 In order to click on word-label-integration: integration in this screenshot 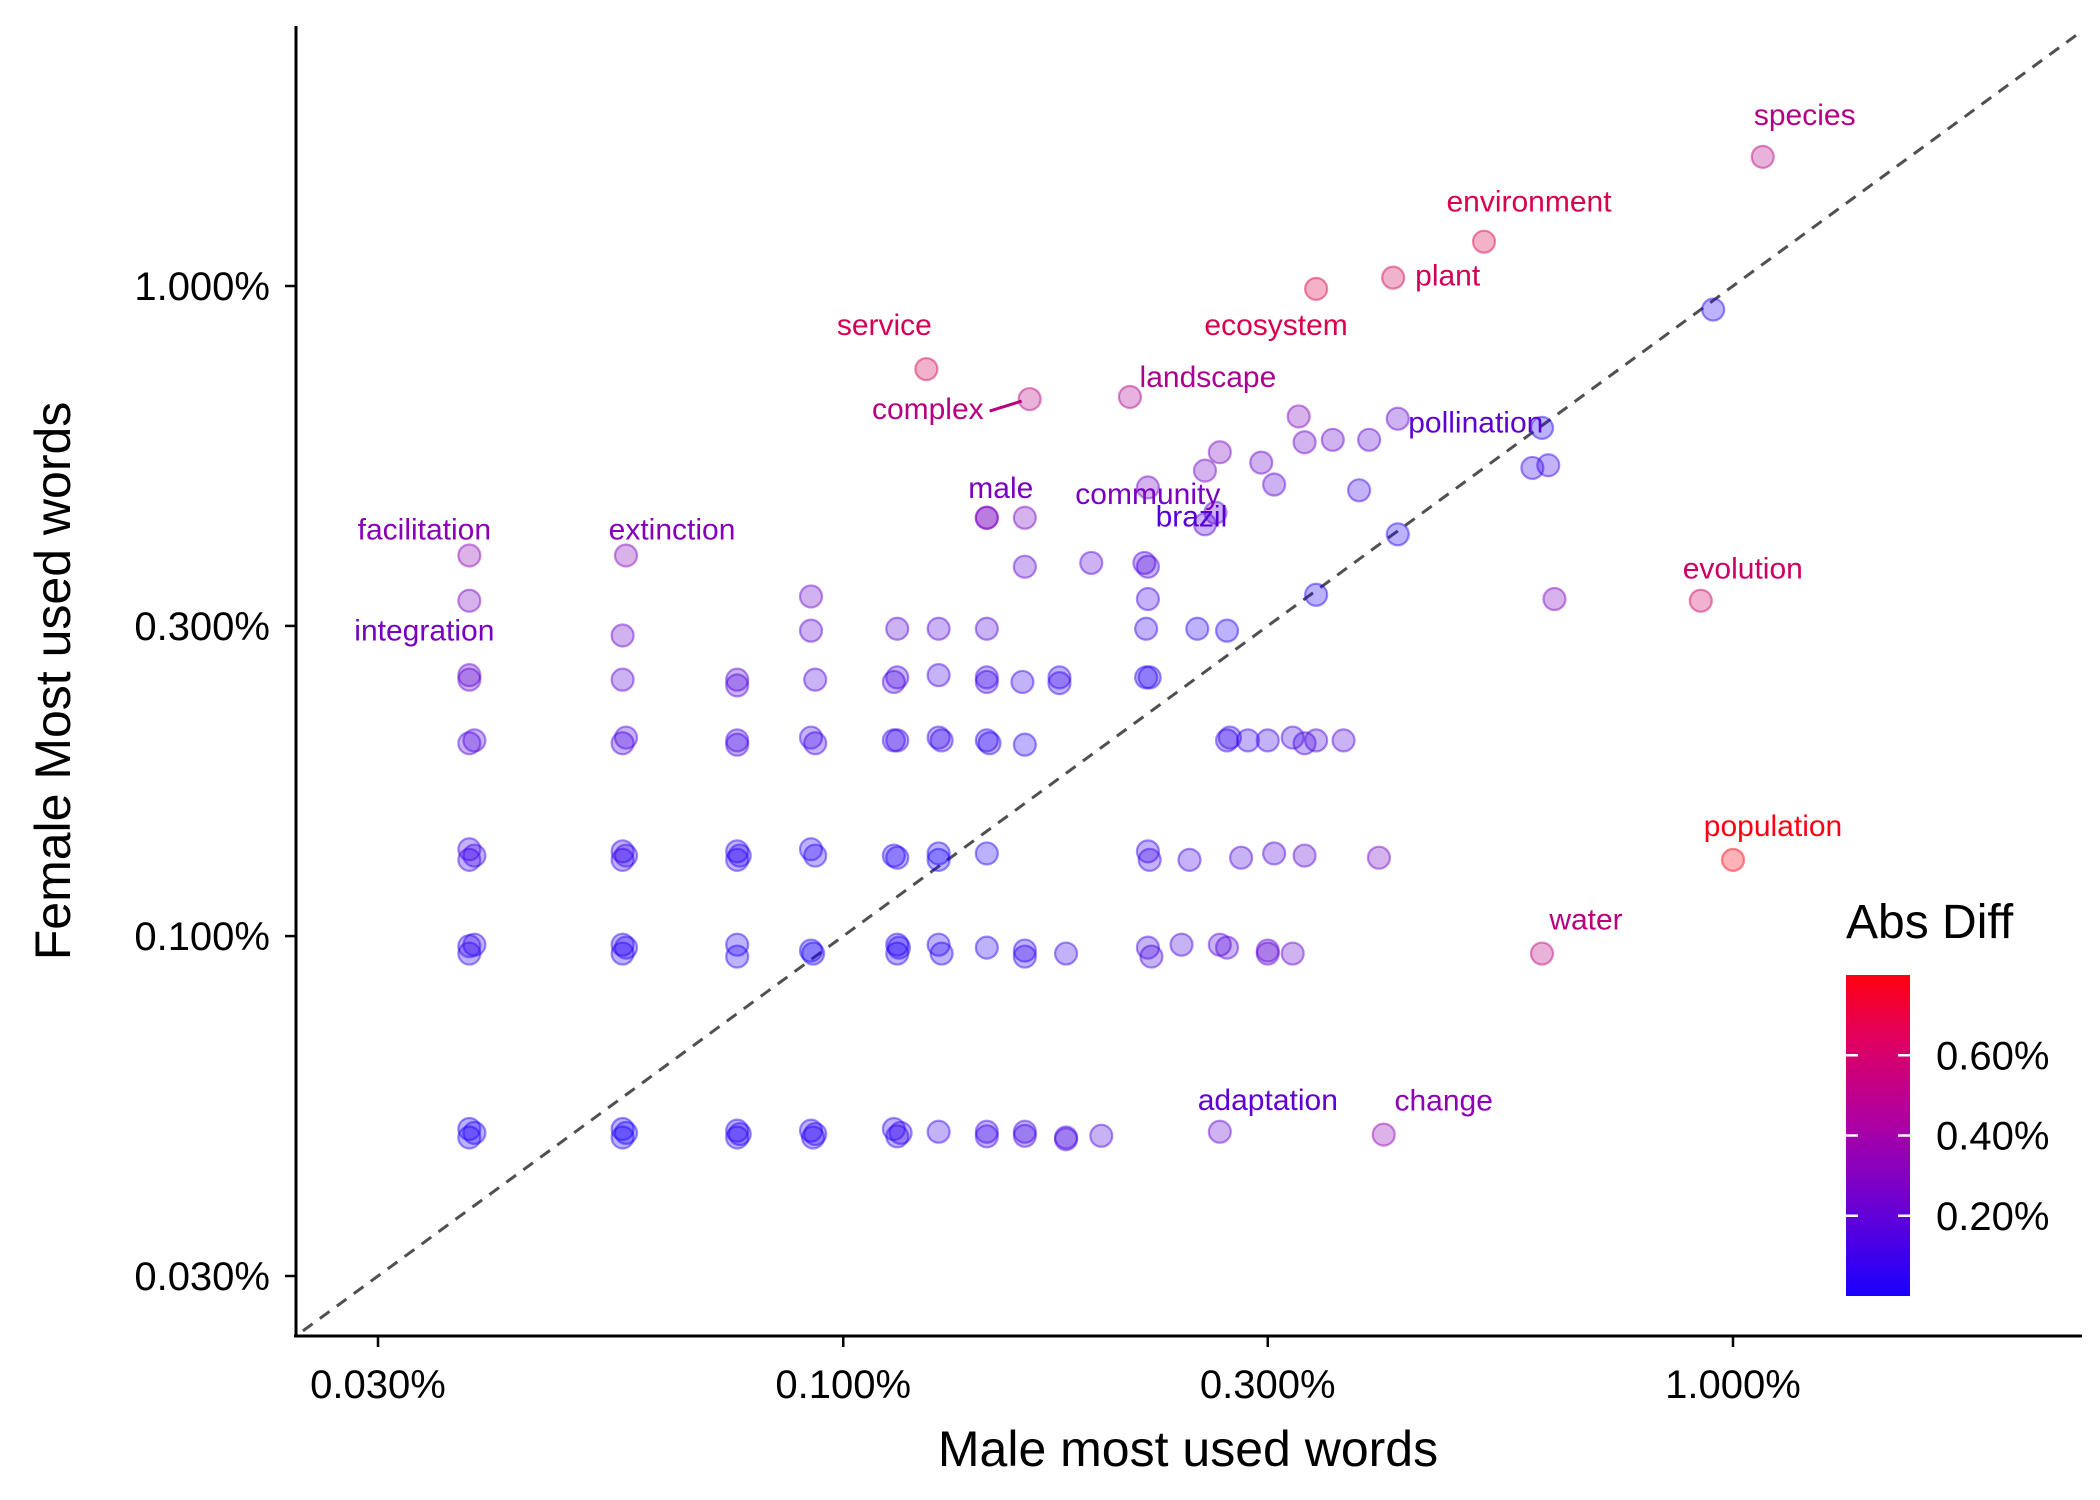, I will do `click(424, 631)`.